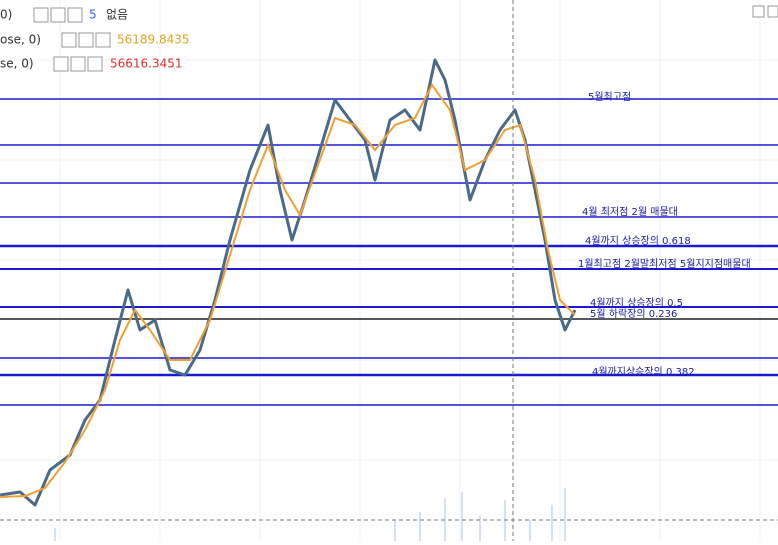 The height and width of the screenshot is (545, 778). Describe the element at coordinates (630, 212) in the screenshot. I see `level-label: 4월 최저점 2월 매물대` at that location.